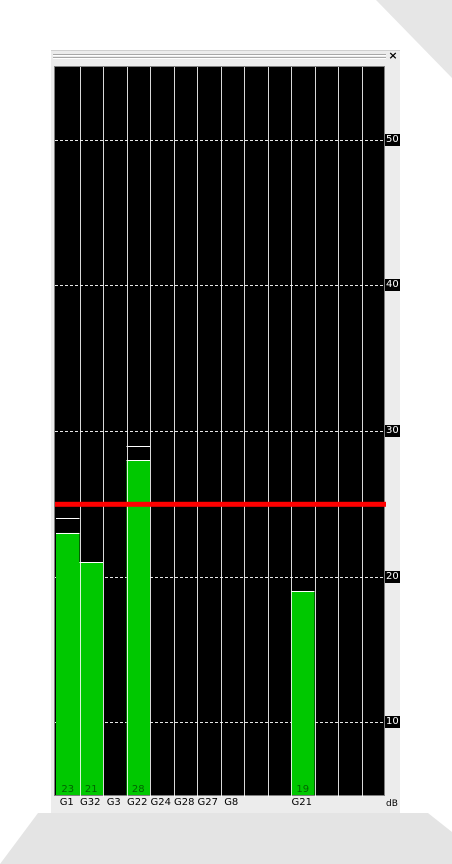 Image resolution: width=452 pixels, height=864 pixels. I want to click on bar-value-label: 19, so click(302, 789).